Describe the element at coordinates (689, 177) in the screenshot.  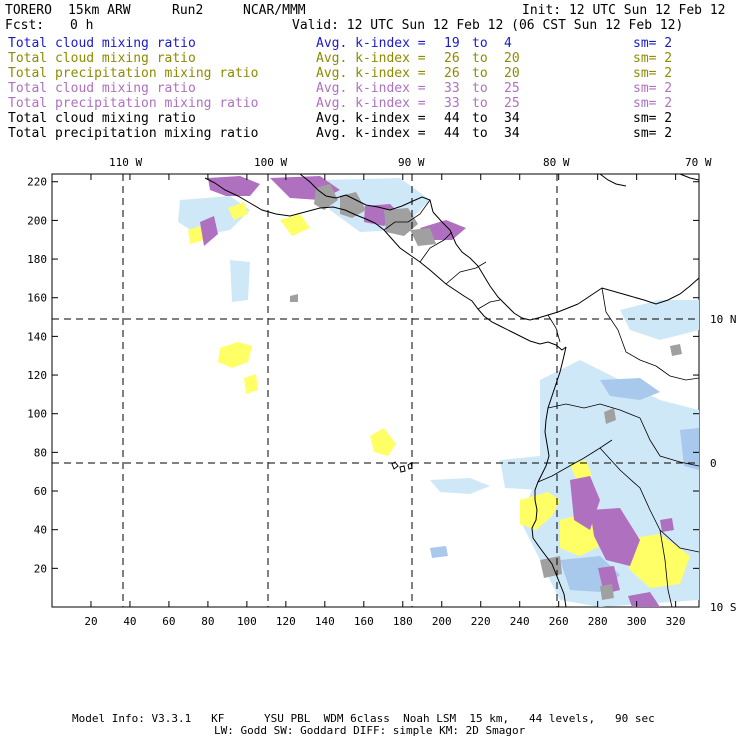
I see `coastline-hispaniola` at that location.